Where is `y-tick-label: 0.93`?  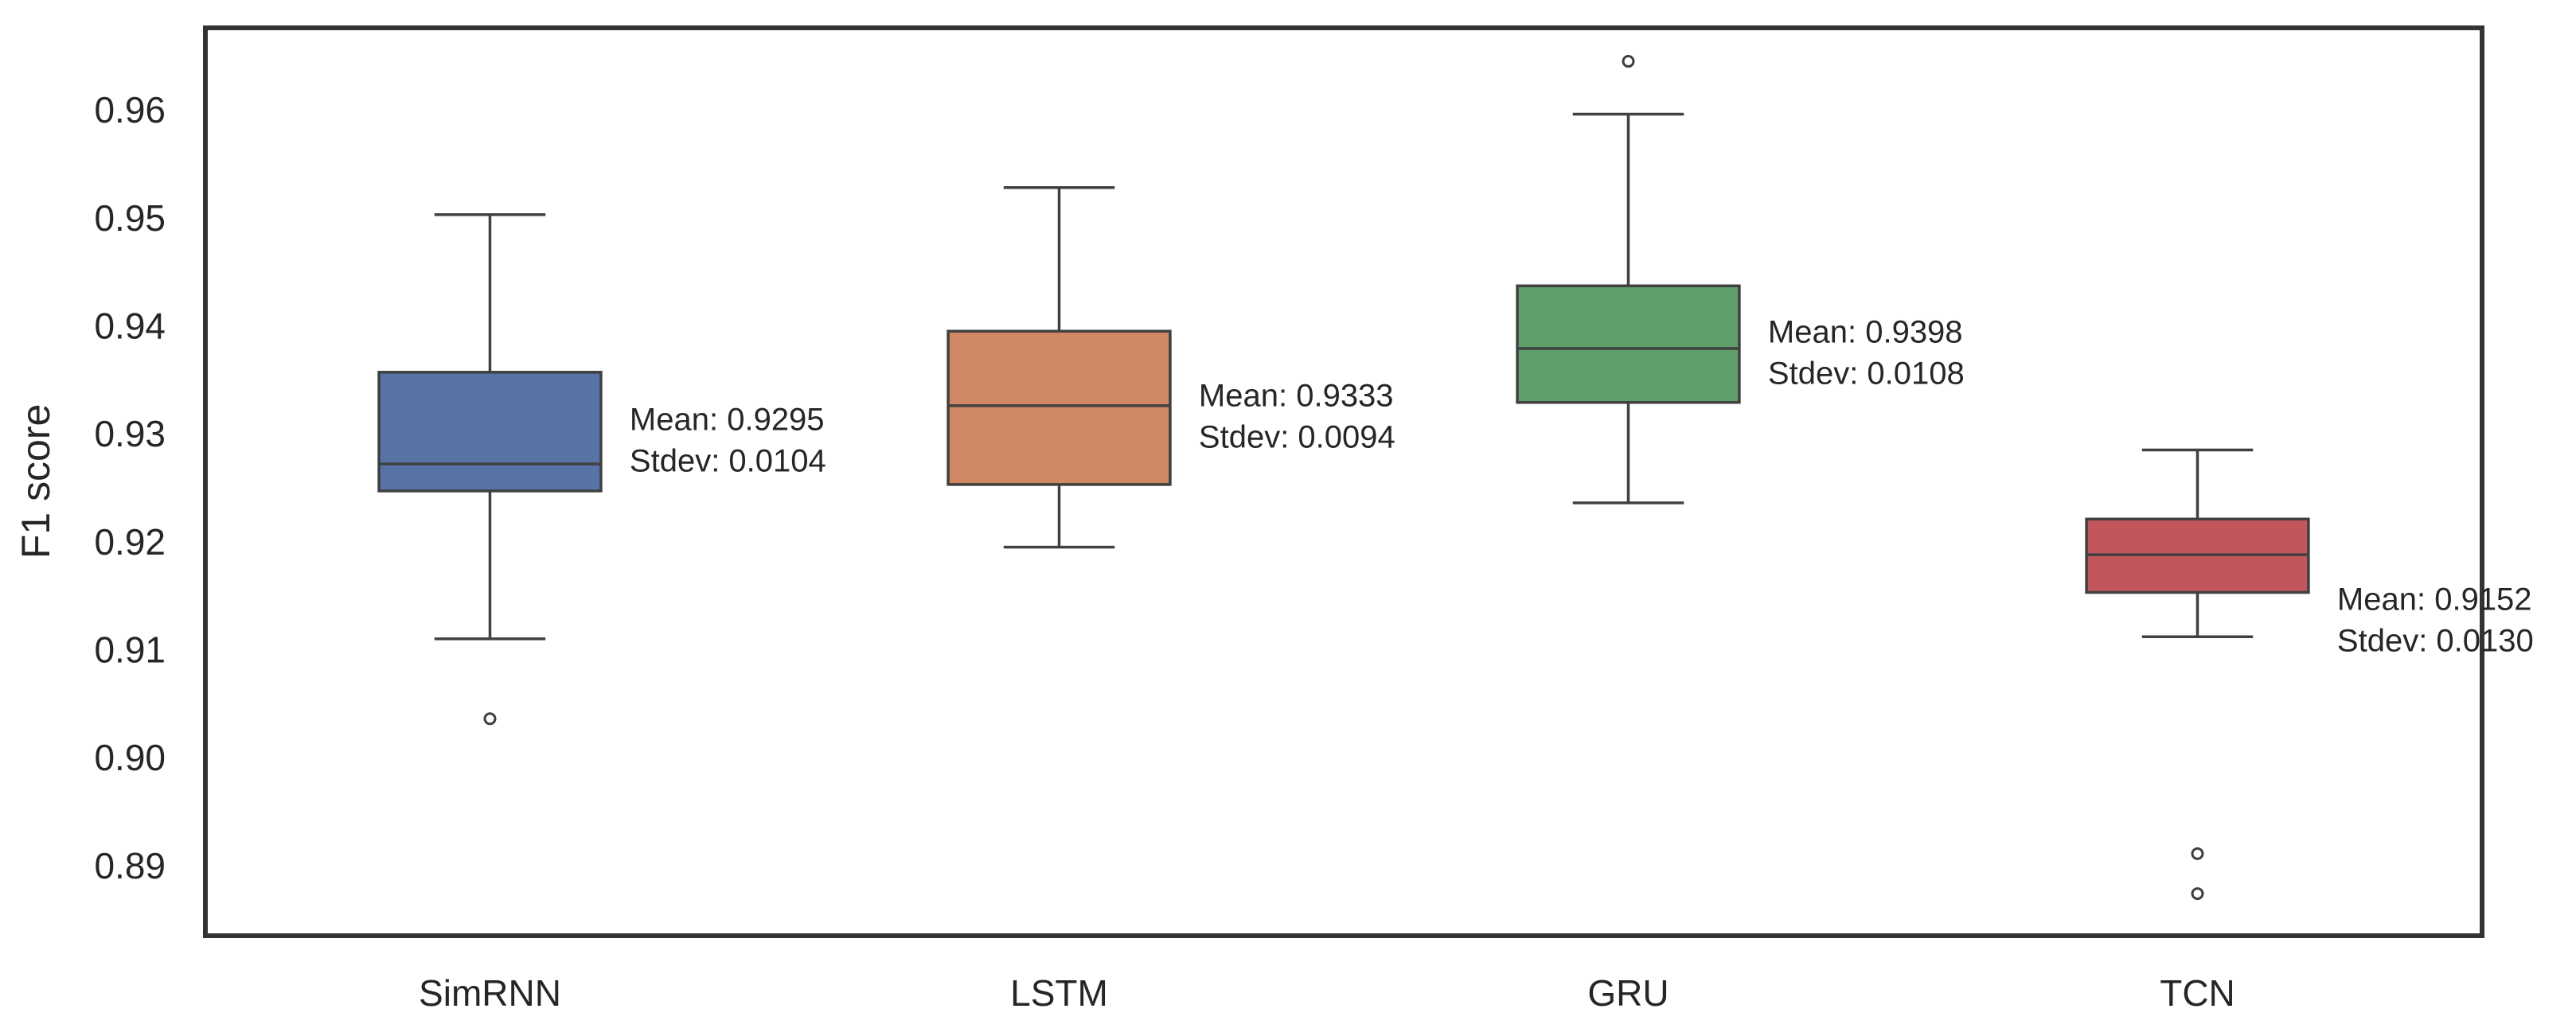 y-tick-label: 0.93 is located at coordinates (130, 433).